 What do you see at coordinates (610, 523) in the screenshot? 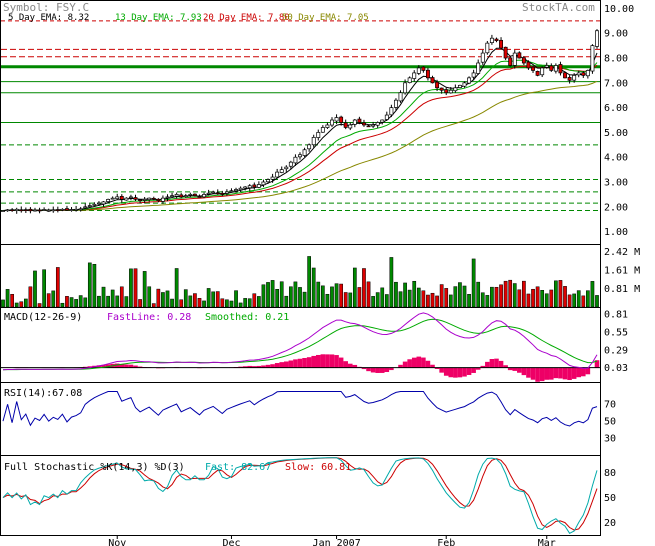
I see `y-tick-label: 20` at bounding box center [610, 523].